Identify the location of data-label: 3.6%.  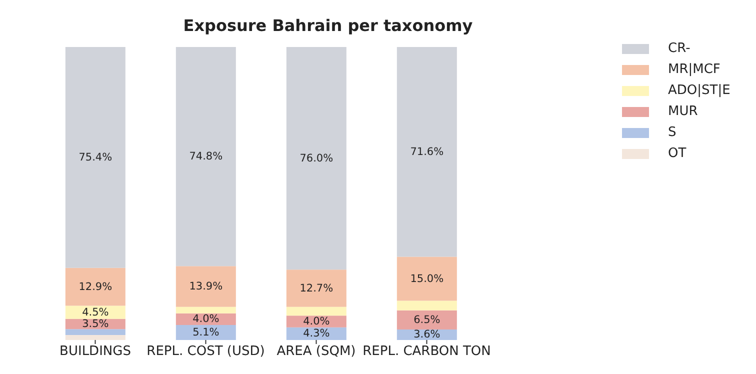
(427, 334).